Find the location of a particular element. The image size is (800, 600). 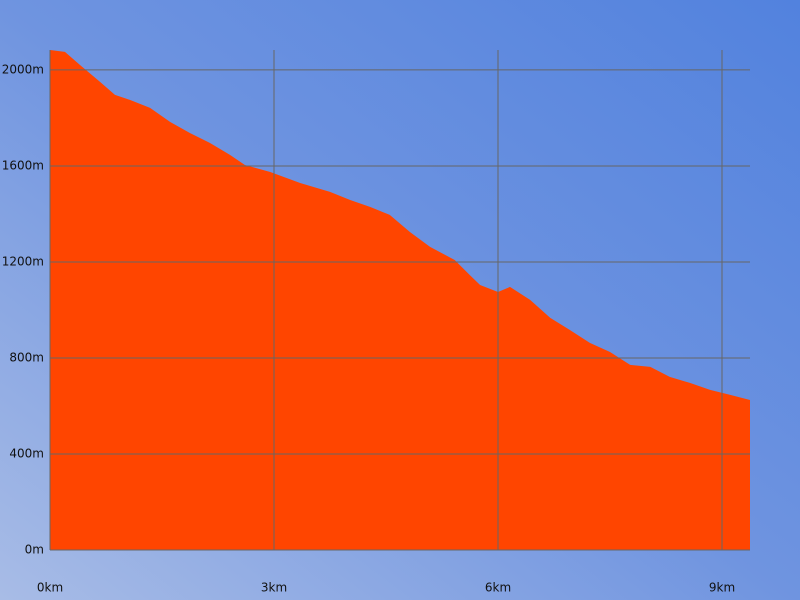

y-tick-label: 400m is located at coordinates (26, 453).